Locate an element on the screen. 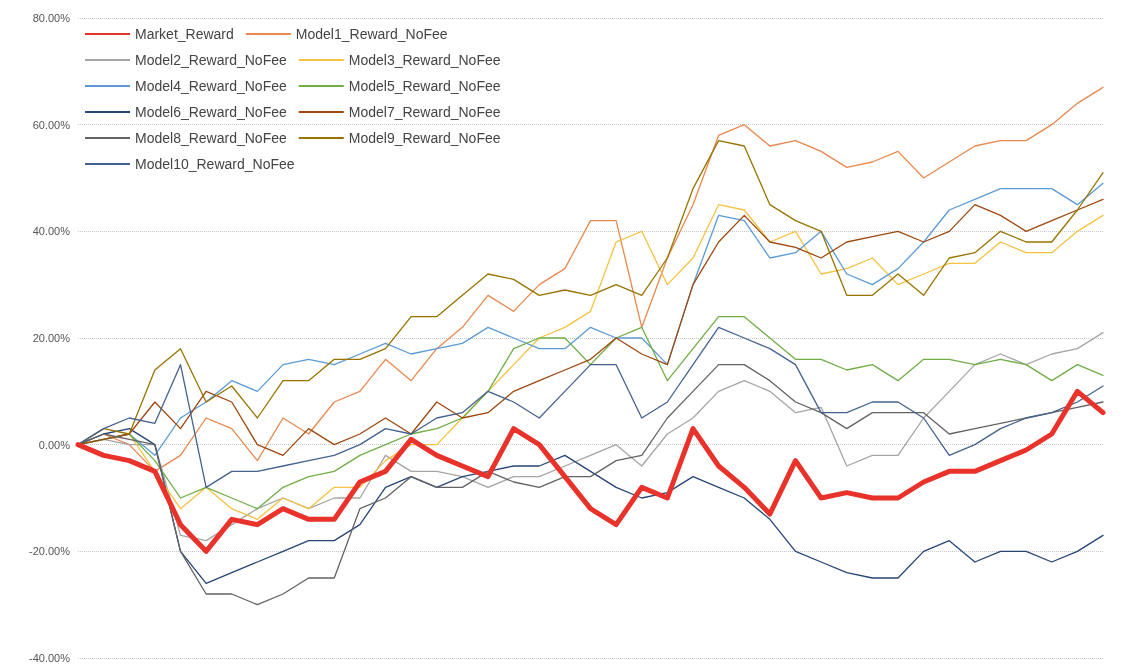 The image size is (1123, 672). y-tick-label: -40.00% is located at coordinates (50, 658).